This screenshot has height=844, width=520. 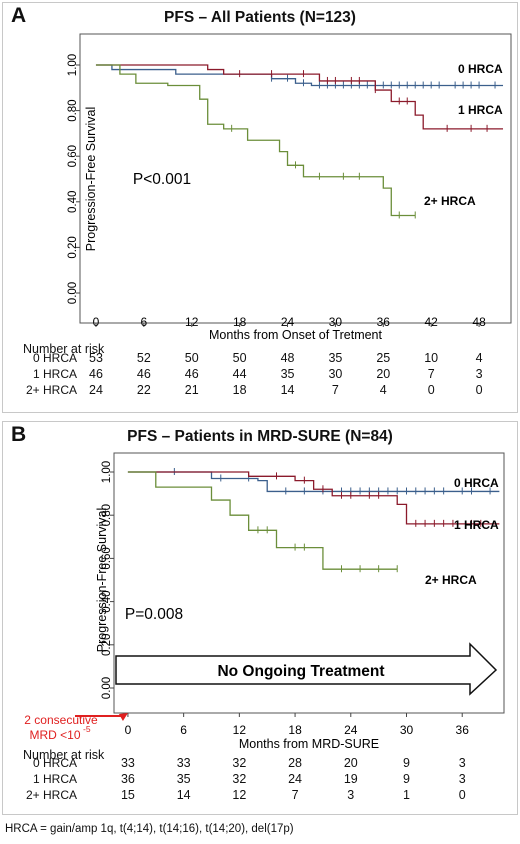 I want to click on banner-label: No Ongoing Treatment, so click(x=300, y=671).